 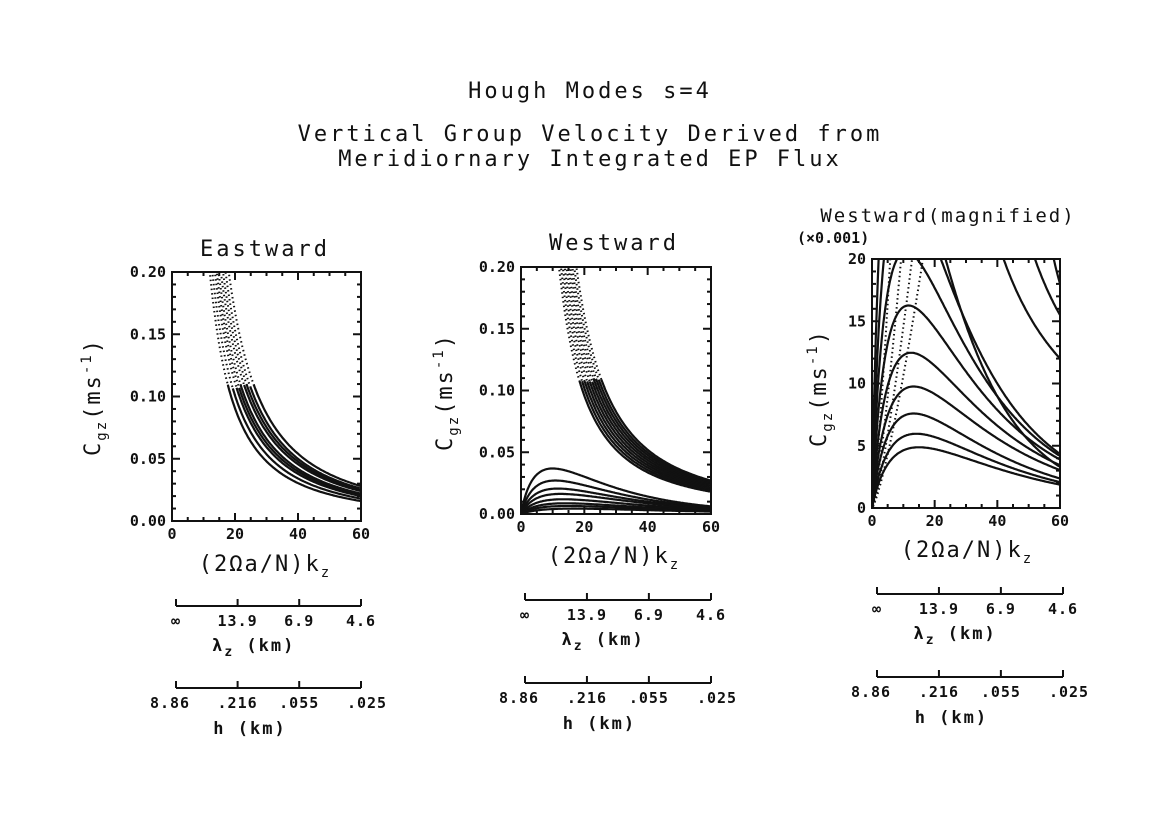 What do you see at coordinates (1063, 609) in the screenshot?
I see `westward-magnified-lambda-tick-label: 4.6` at bounding box center [1063, 609].